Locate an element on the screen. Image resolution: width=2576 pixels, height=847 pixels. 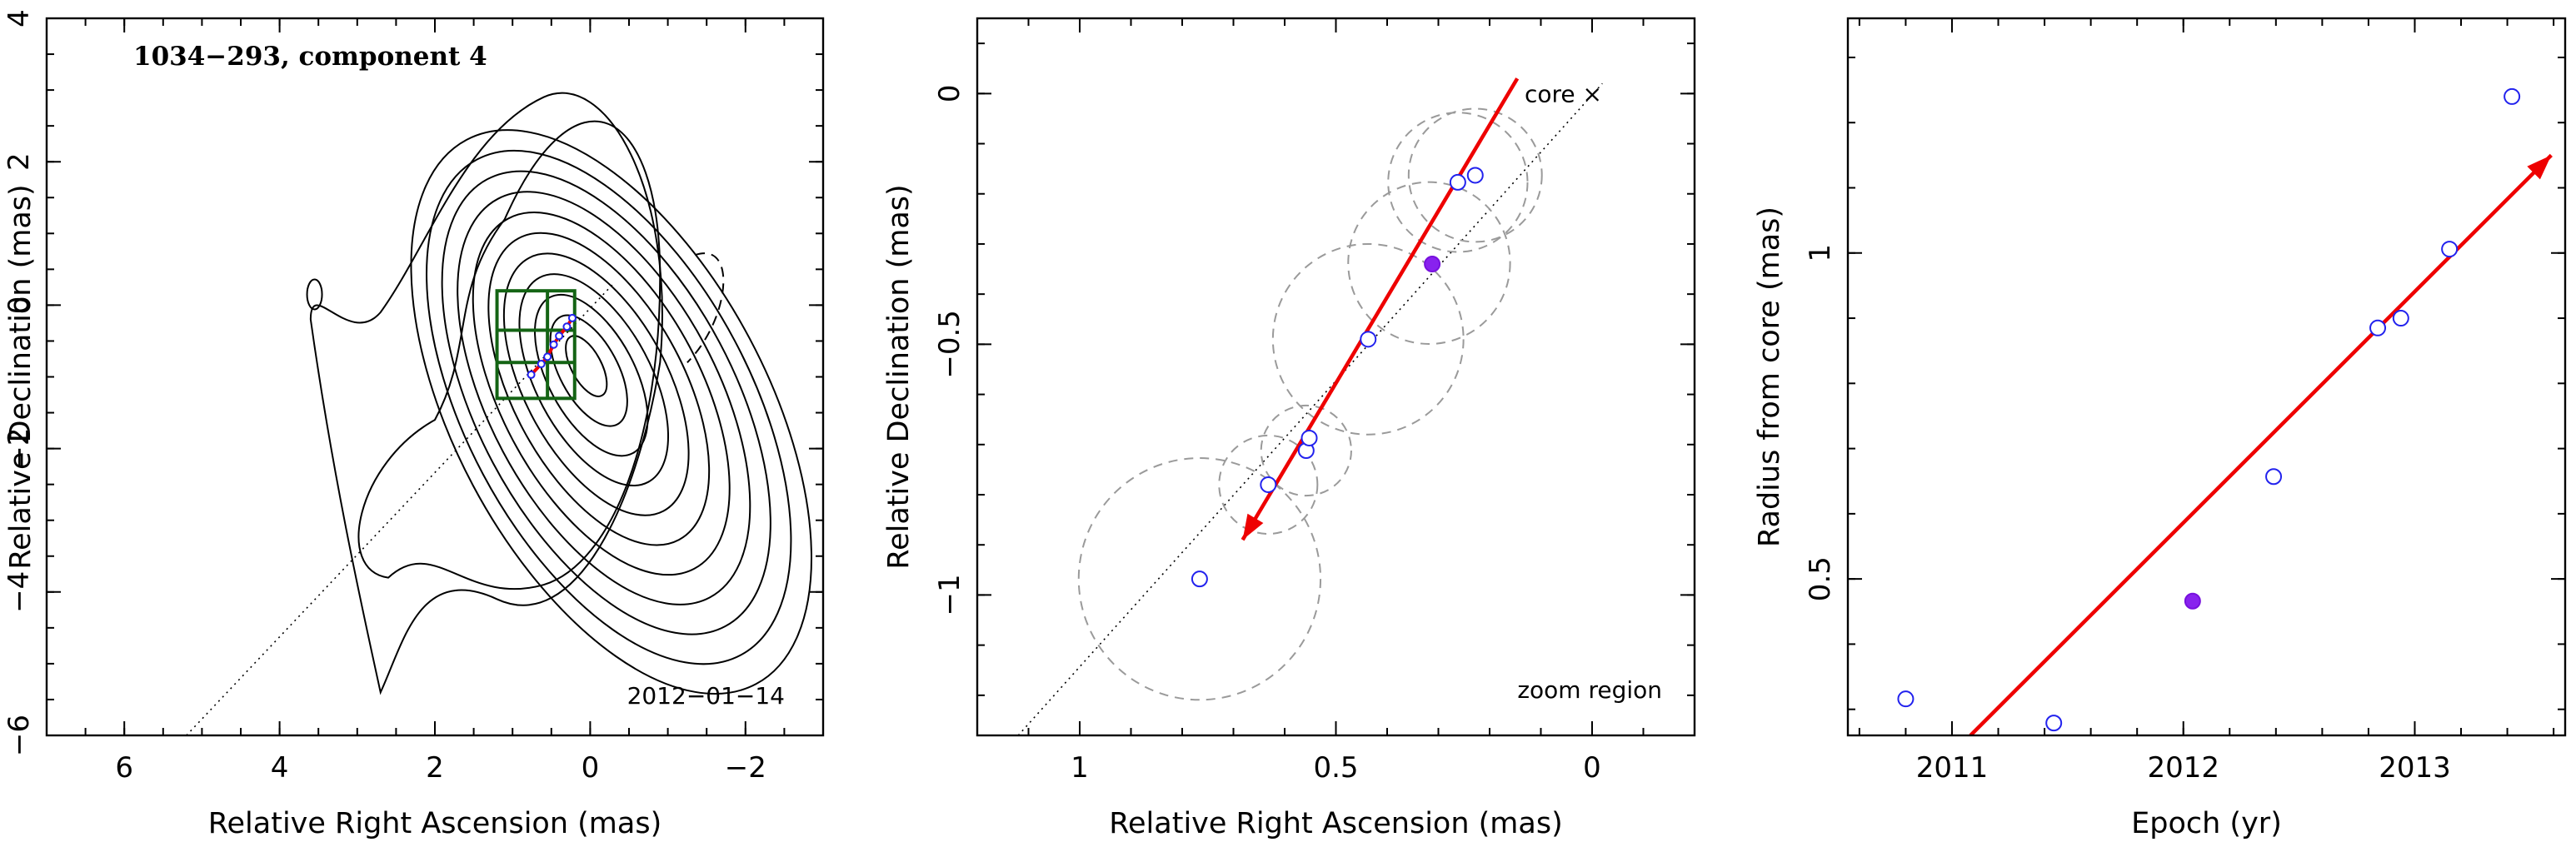
panel3-x-tick-label: 2011 is located at coordinates (1952, 768).